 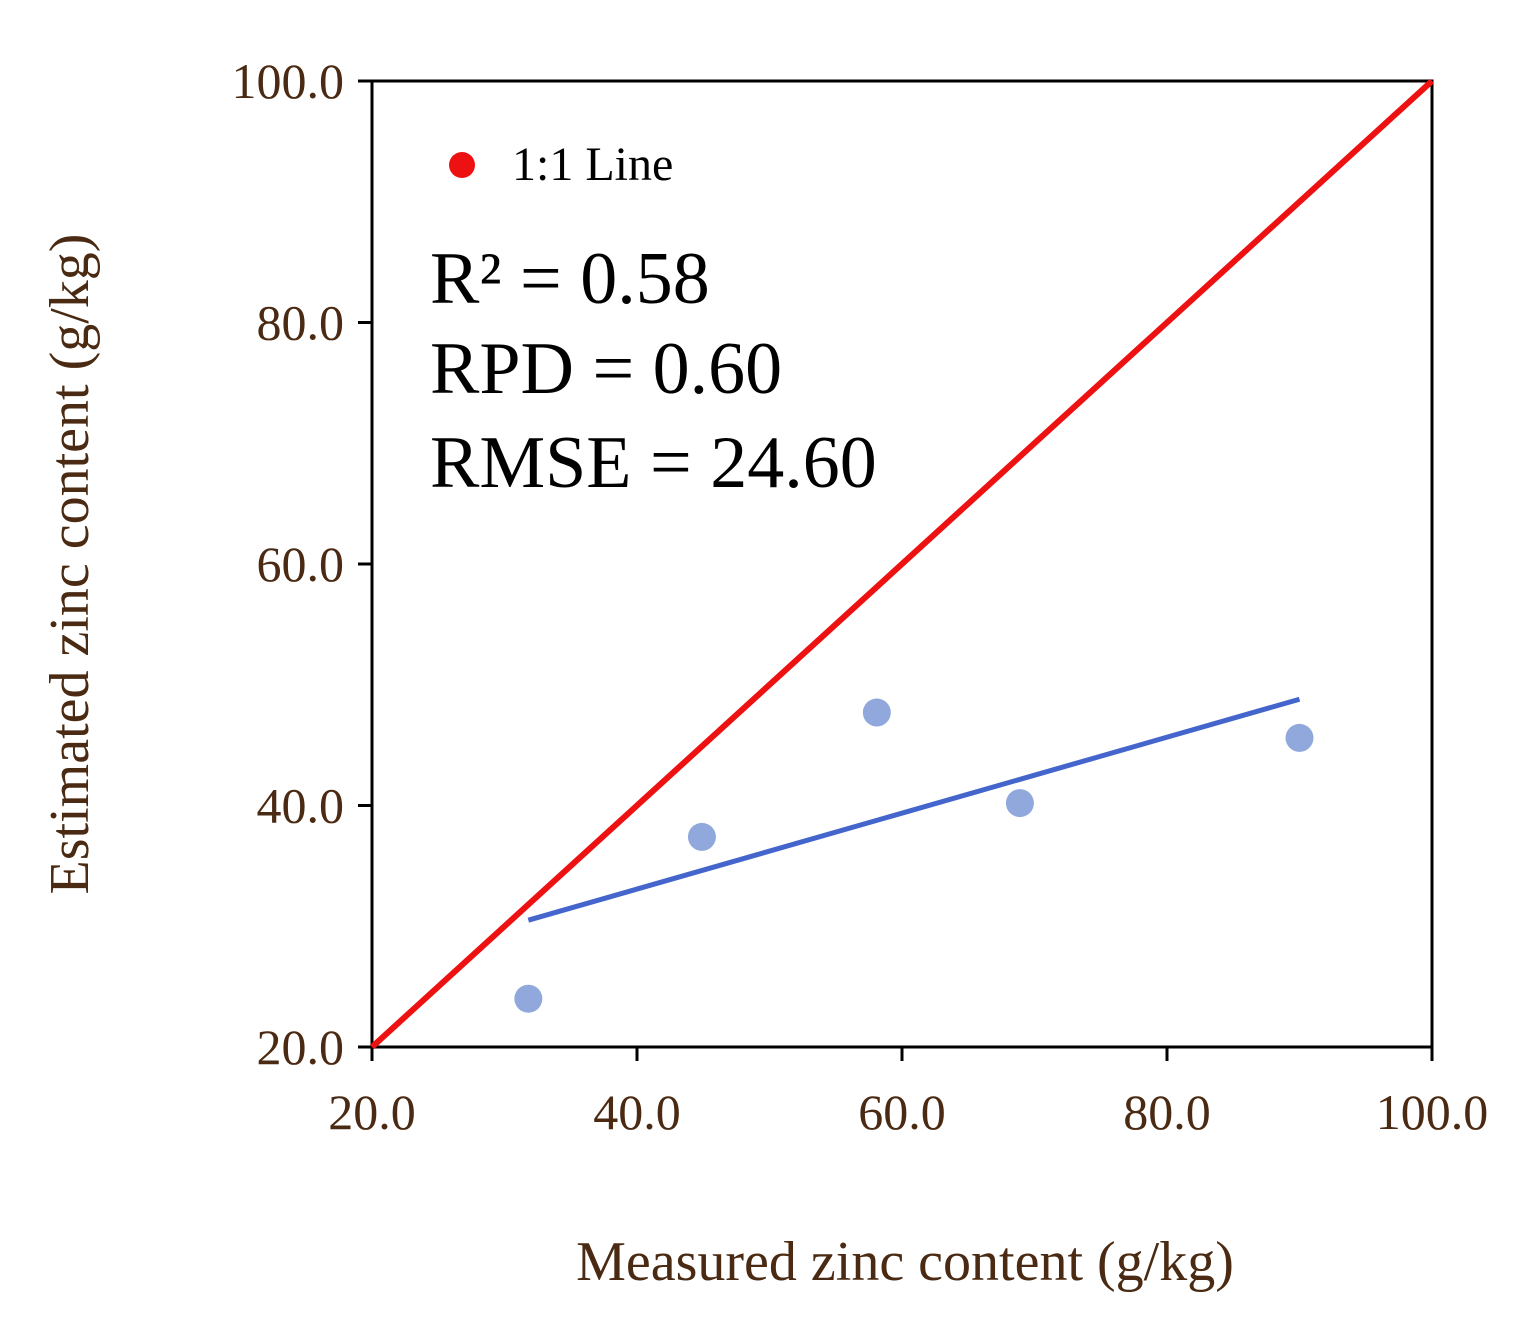 What do you see at coordinates (1167, 1112) in the screenshot?
I see `x-tick-label: 80.0` at bounding box center [1167, 1112].